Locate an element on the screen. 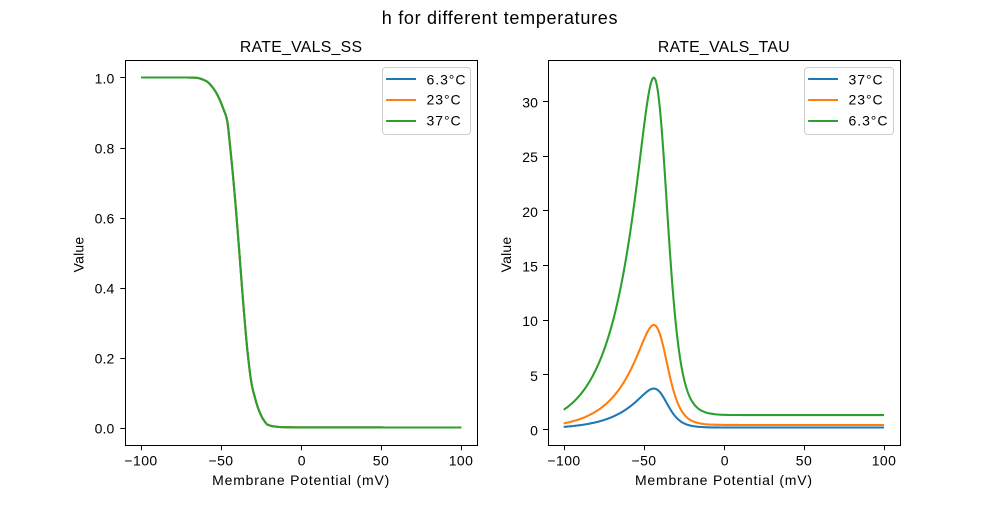 The image size is (1000, 505). svg-text: 10 is located at coordinates (530, 321).